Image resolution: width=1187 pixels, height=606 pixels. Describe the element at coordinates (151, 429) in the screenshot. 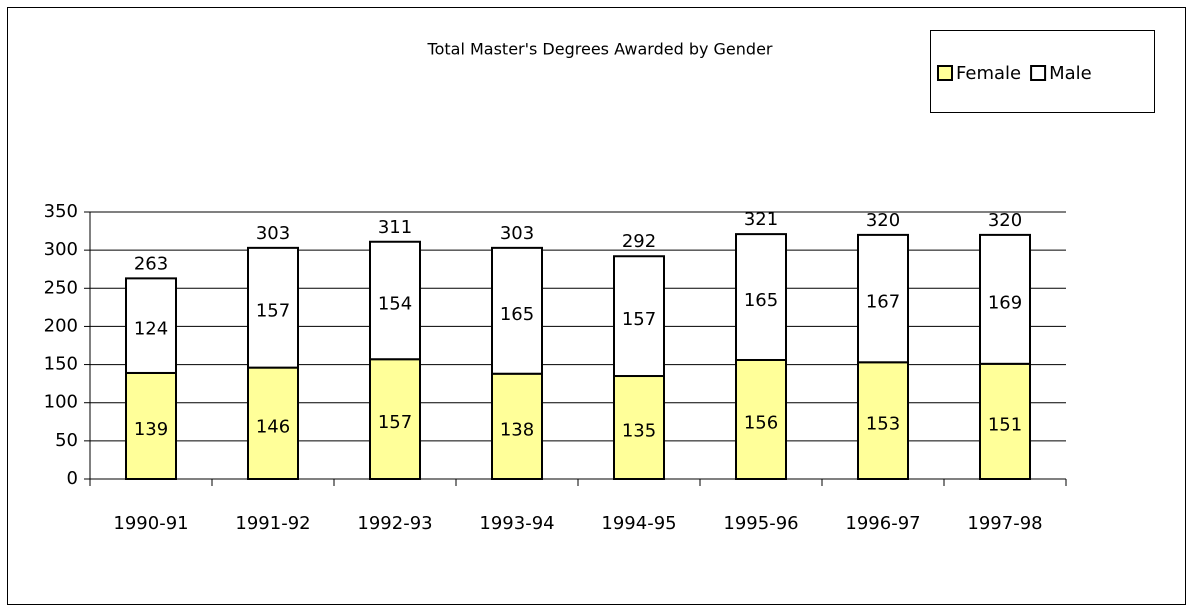

I see `data-label: 139` at that location.